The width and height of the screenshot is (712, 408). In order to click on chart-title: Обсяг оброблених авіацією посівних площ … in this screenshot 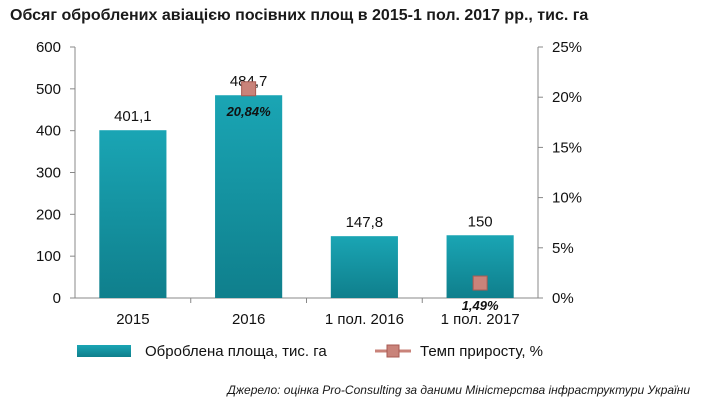, I will do `click(299, 15)`.